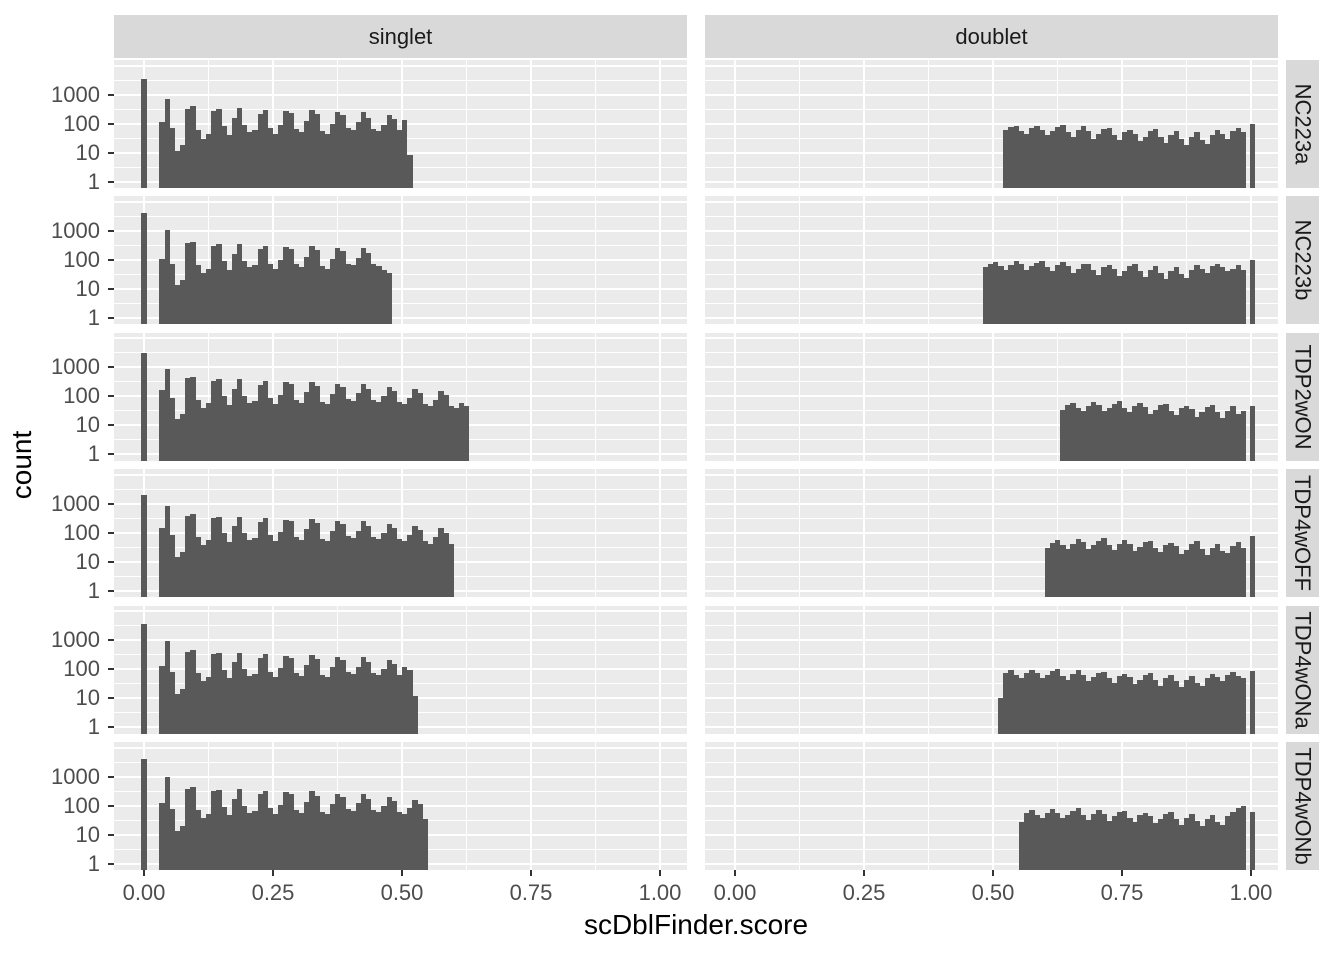 This screenshot has height=960, width=1344. I want to click on y-tick-mark, so click(111, 776).